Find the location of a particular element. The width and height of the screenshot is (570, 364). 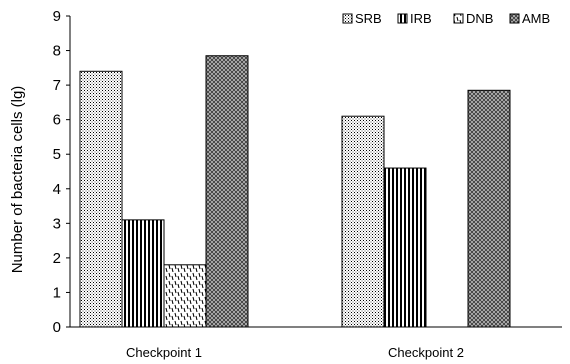

y-tick-label: 8 is located at coordinates (57, 51).